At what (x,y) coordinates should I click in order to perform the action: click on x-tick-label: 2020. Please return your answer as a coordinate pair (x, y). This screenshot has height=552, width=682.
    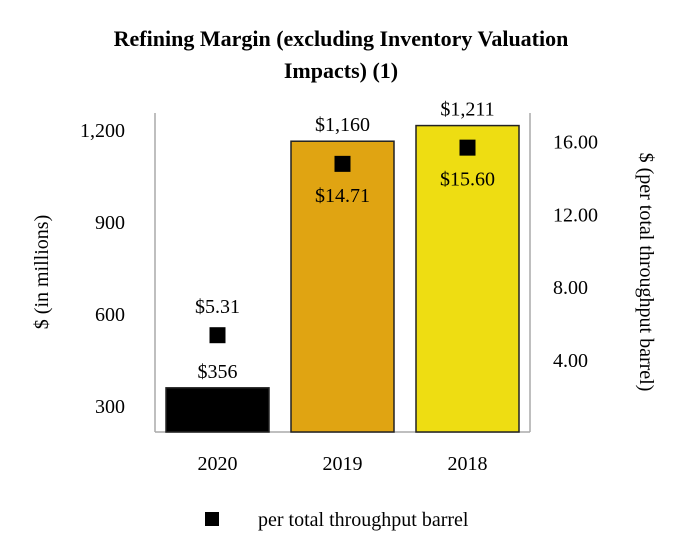
    Looking at the image, I should click on (218, 464).